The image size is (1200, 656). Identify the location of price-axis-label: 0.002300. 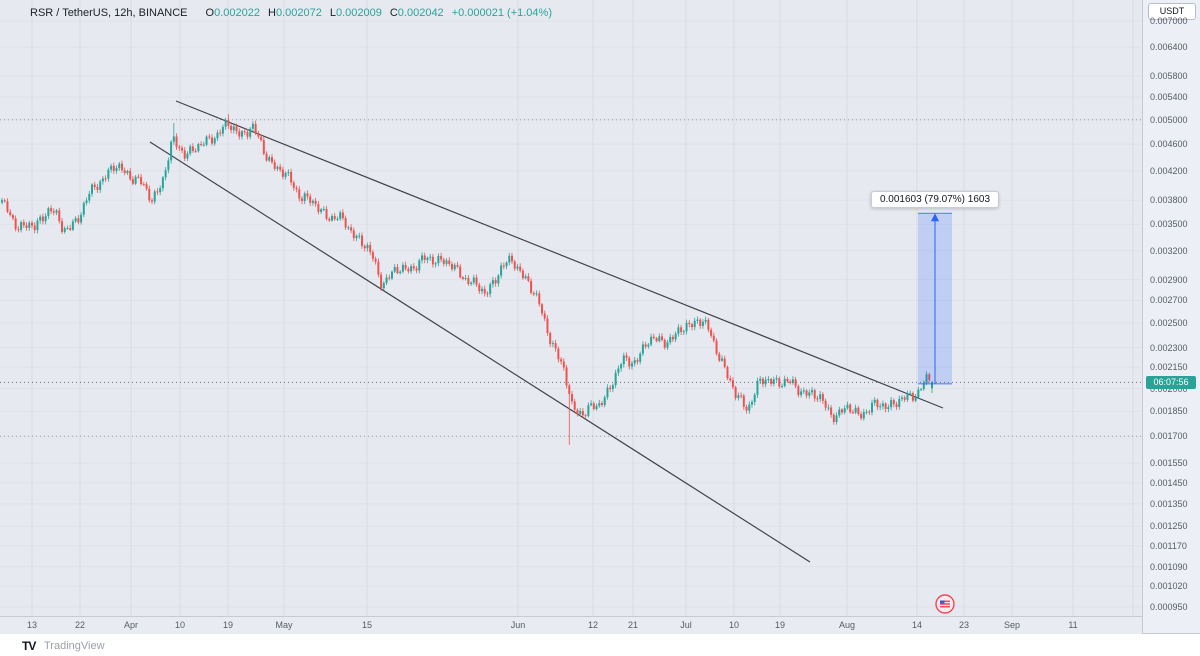
(1169, 347).